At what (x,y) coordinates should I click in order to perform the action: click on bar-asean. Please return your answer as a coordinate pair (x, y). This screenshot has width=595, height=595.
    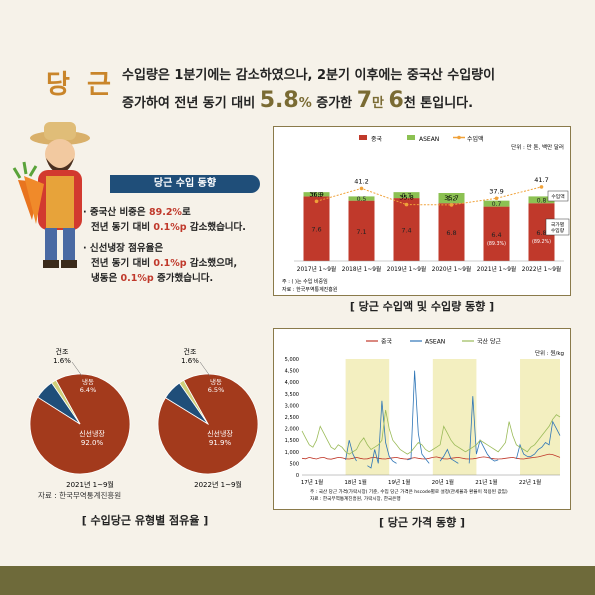
    Looking at the image, I should click on (316, 194).